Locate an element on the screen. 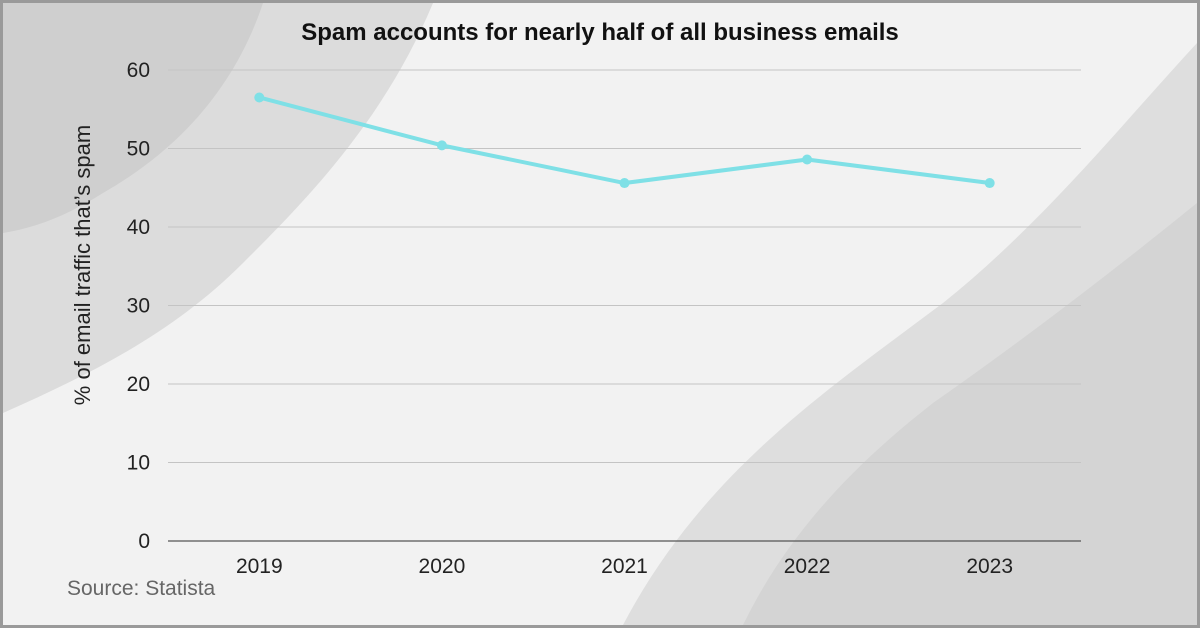 This screenshot has width=1200, height=628. y-tick-label: 20 is located at coordinates (138, 384).